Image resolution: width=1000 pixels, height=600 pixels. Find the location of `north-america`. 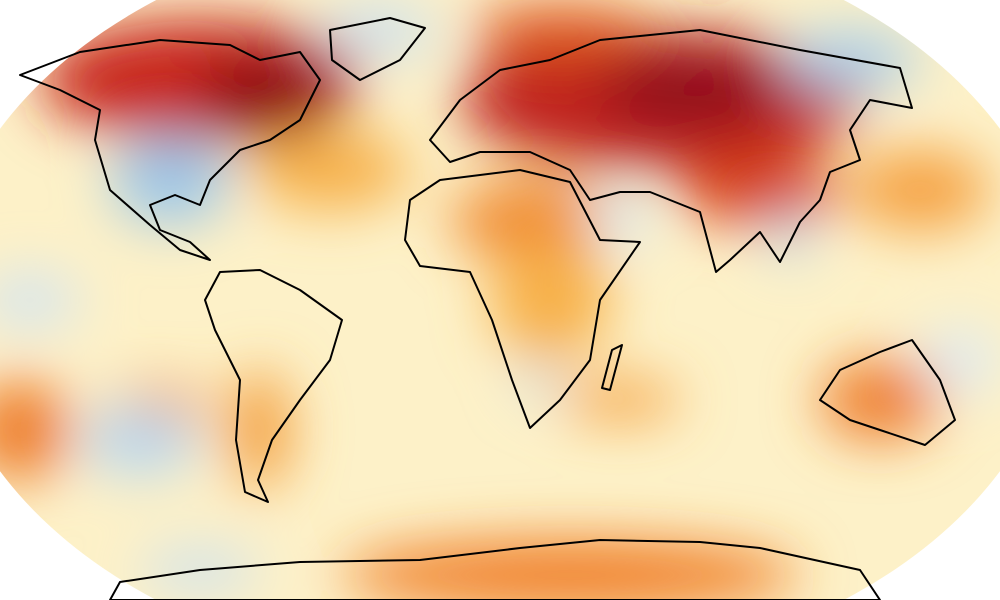

north-america is located at coordinates (170, 150).